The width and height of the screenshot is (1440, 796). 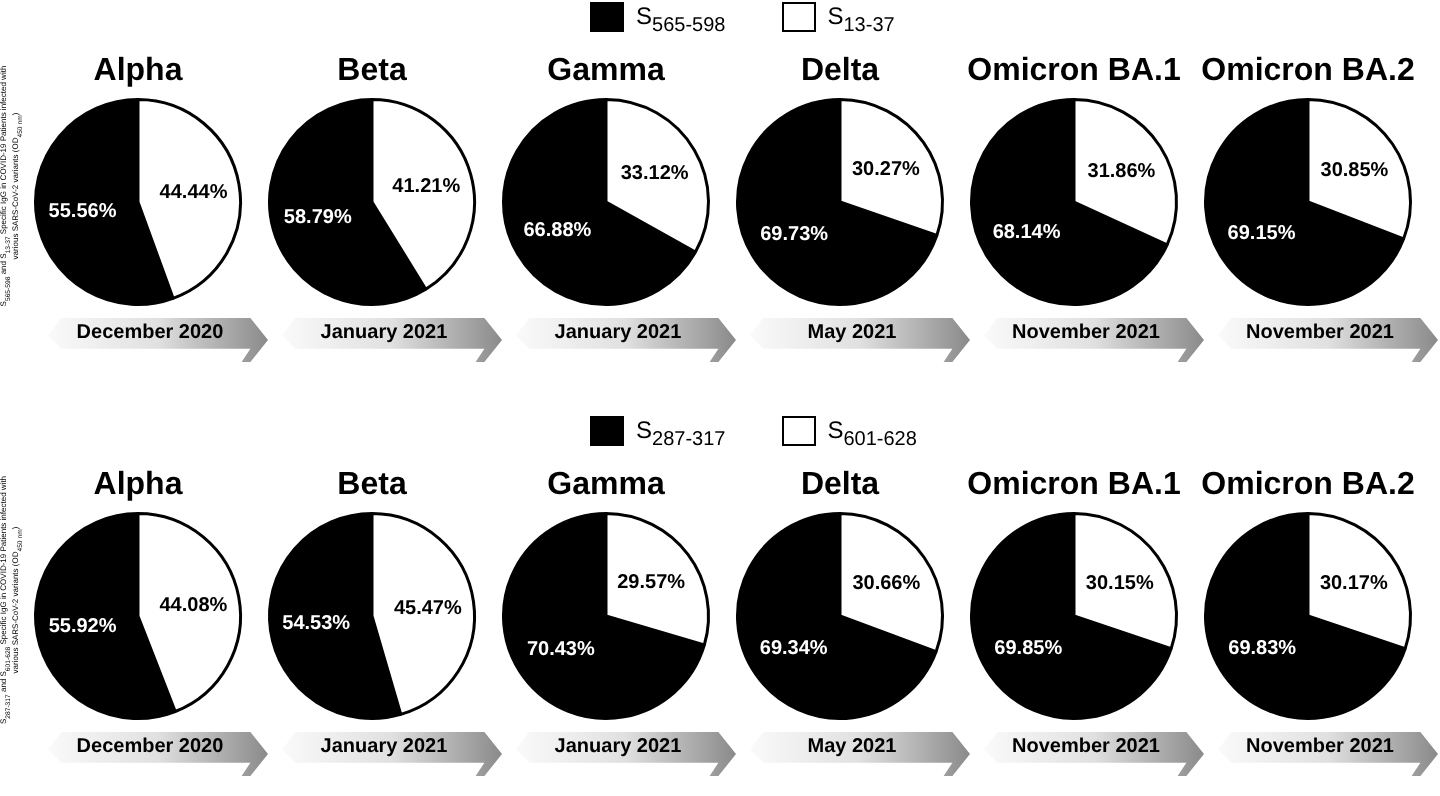 I want to click on data-label: 54.53%, so click(x=316, y=624).